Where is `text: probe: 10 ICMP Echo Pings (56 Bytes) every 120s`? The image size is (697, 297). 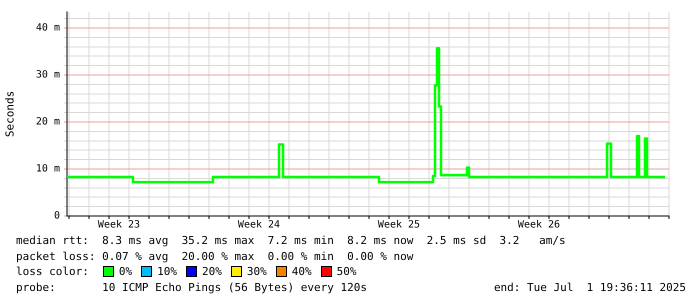
text: probe: 10 ICMP Echo Pings (56 Bytes) every 120s is located at coordinates (191, 287).